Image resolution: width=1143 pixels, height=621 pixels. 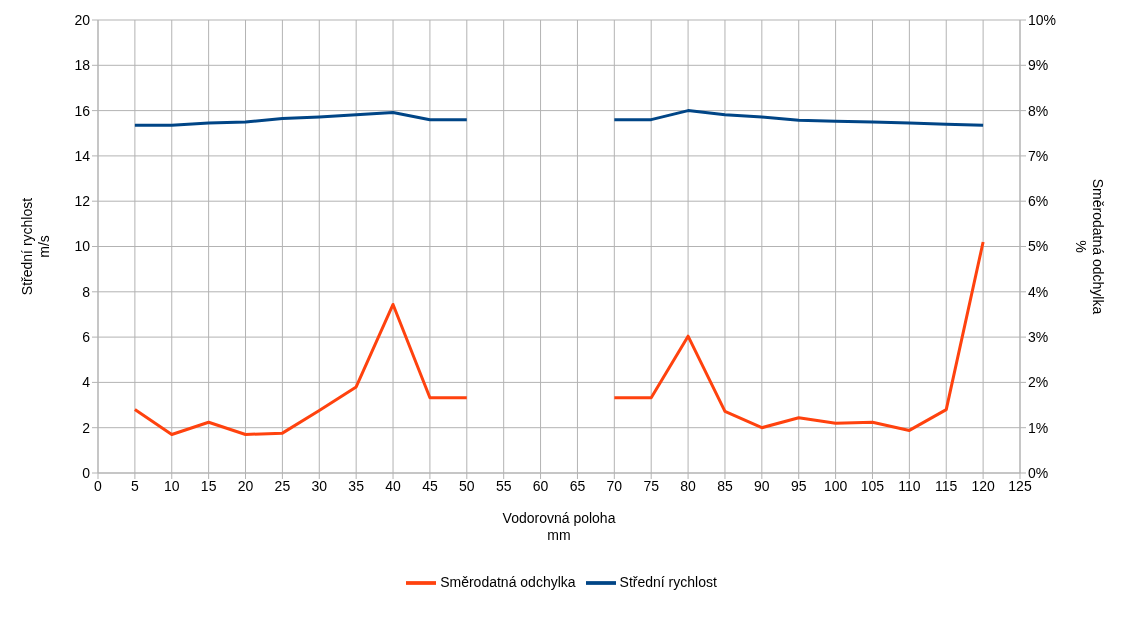 I want to click on x-tick-label: 120, so click(x=983, y=485).